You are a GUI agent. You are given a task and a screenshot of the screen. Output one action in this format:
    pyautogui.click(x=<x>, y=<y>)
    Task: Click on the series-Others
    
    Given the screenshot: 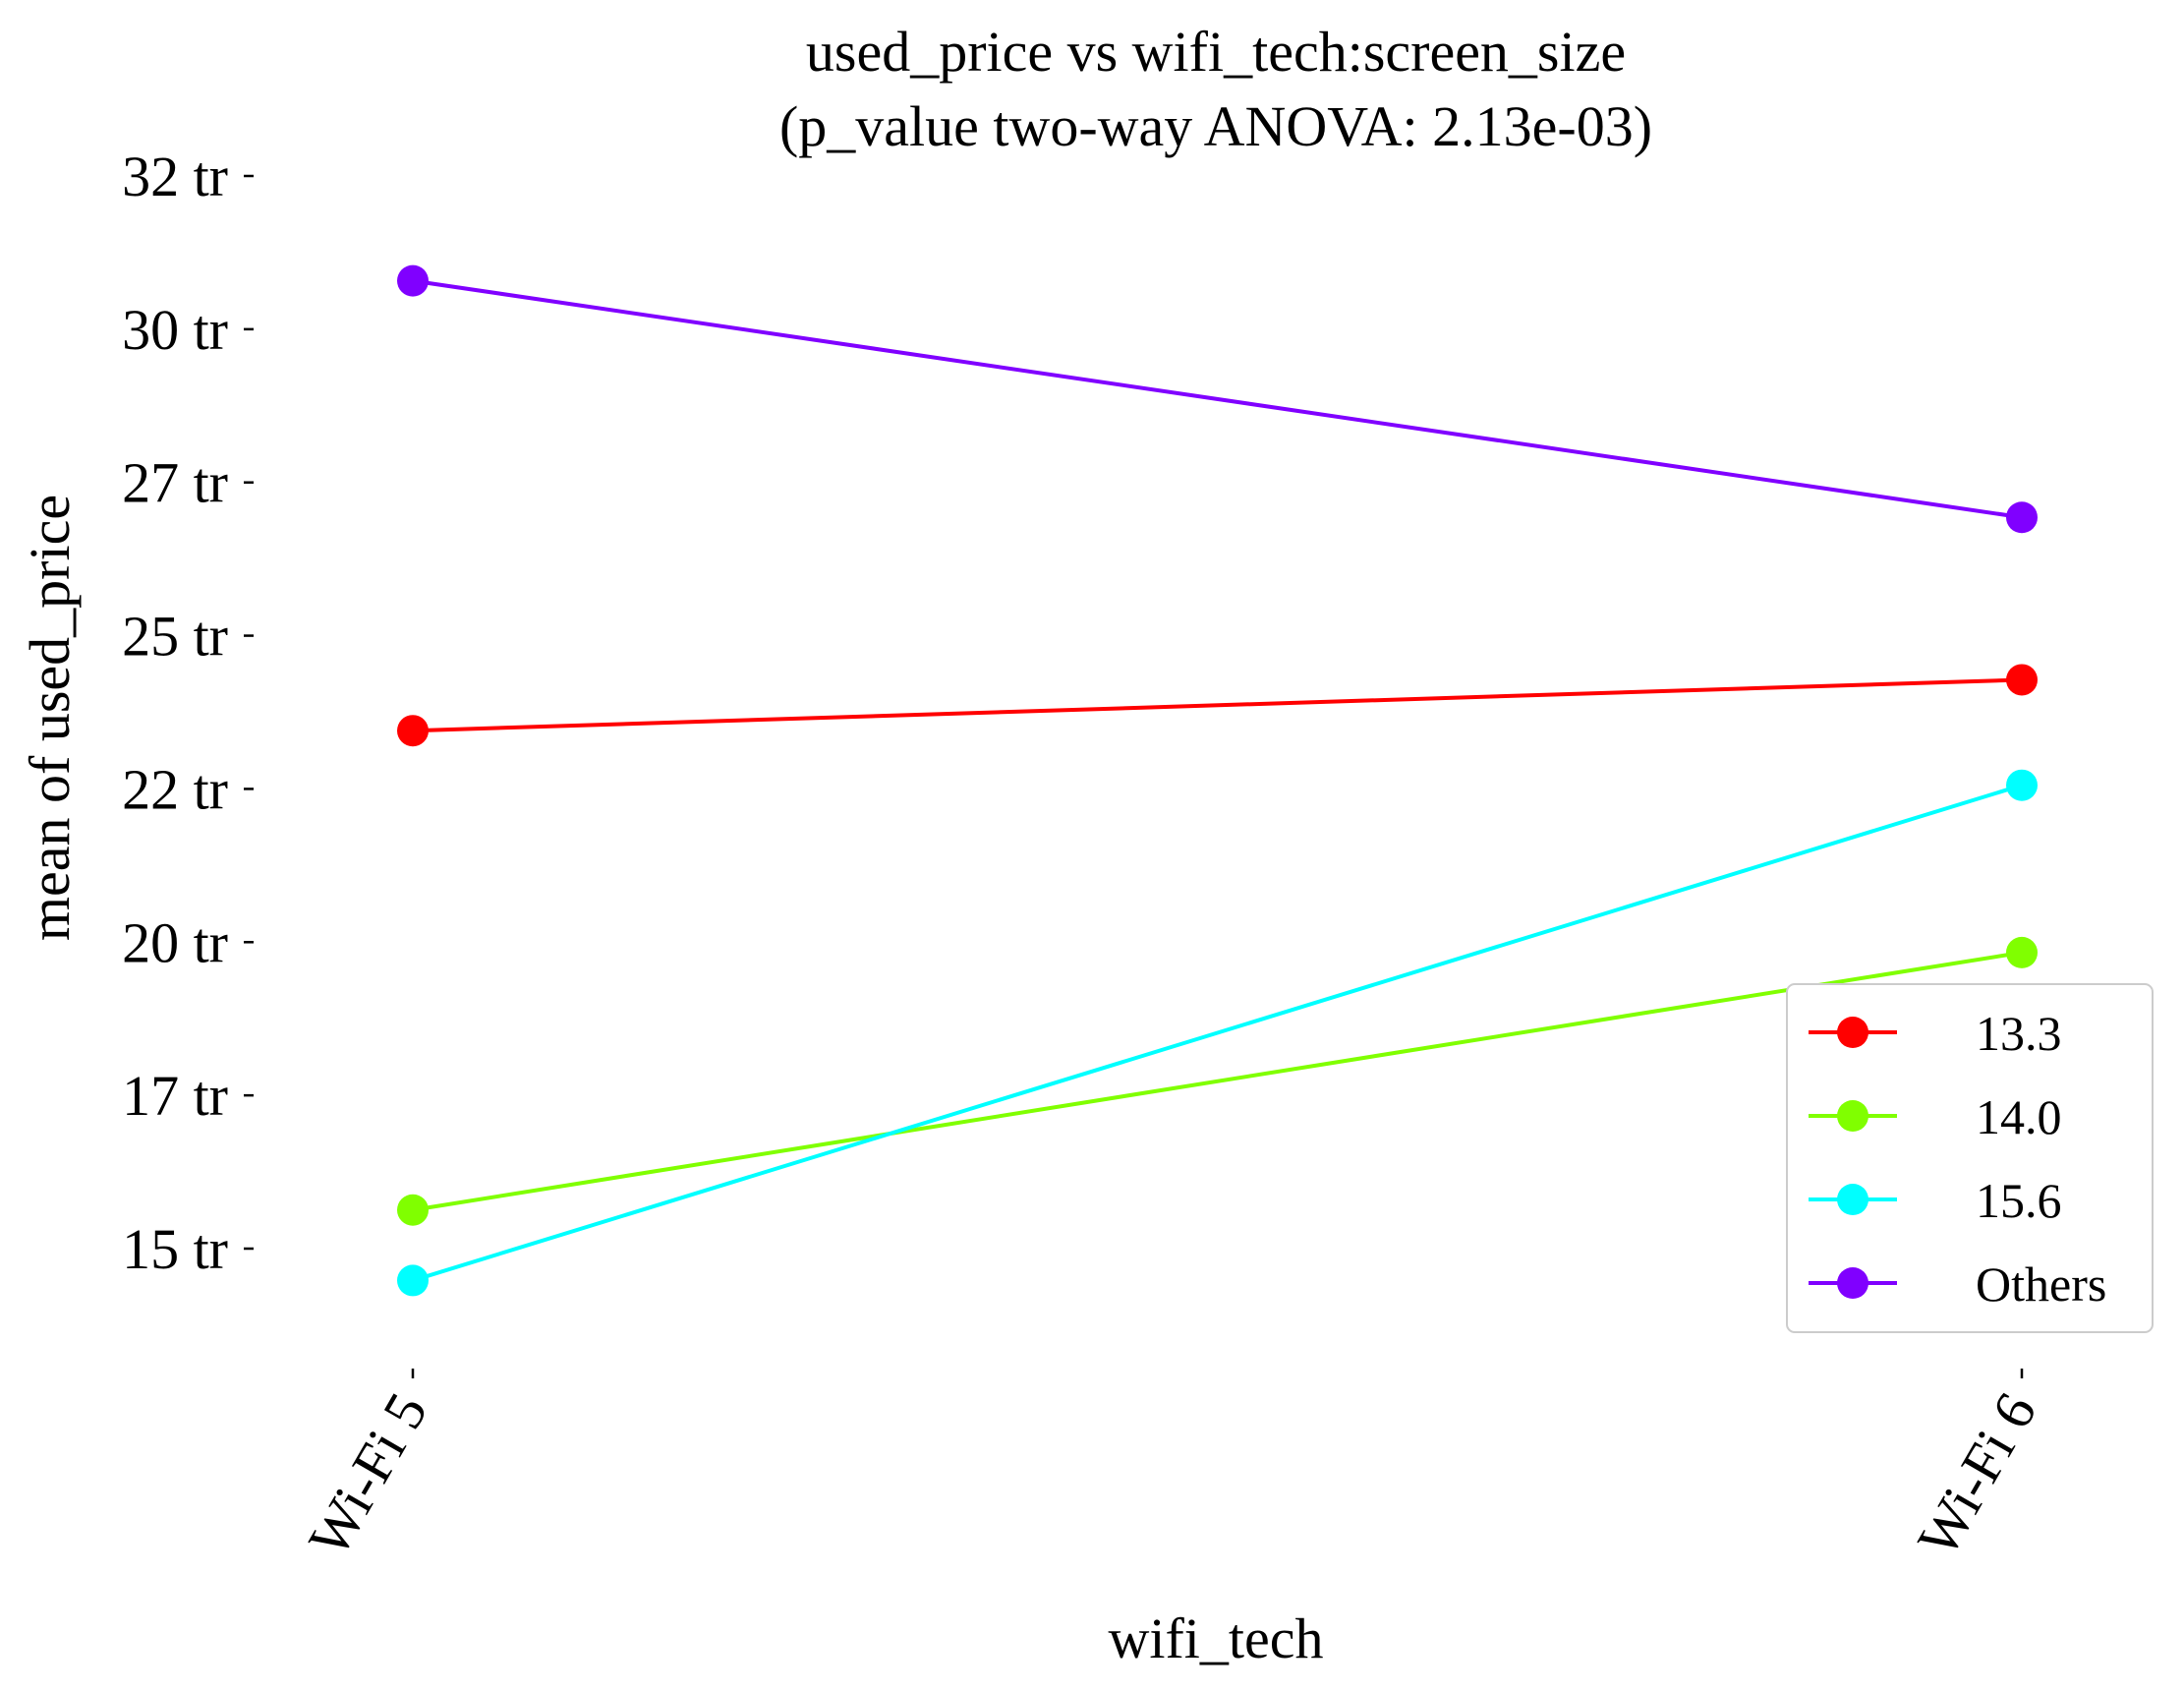 What is the action you would take?
    pyautogui.click(x=1217, y=399)
    